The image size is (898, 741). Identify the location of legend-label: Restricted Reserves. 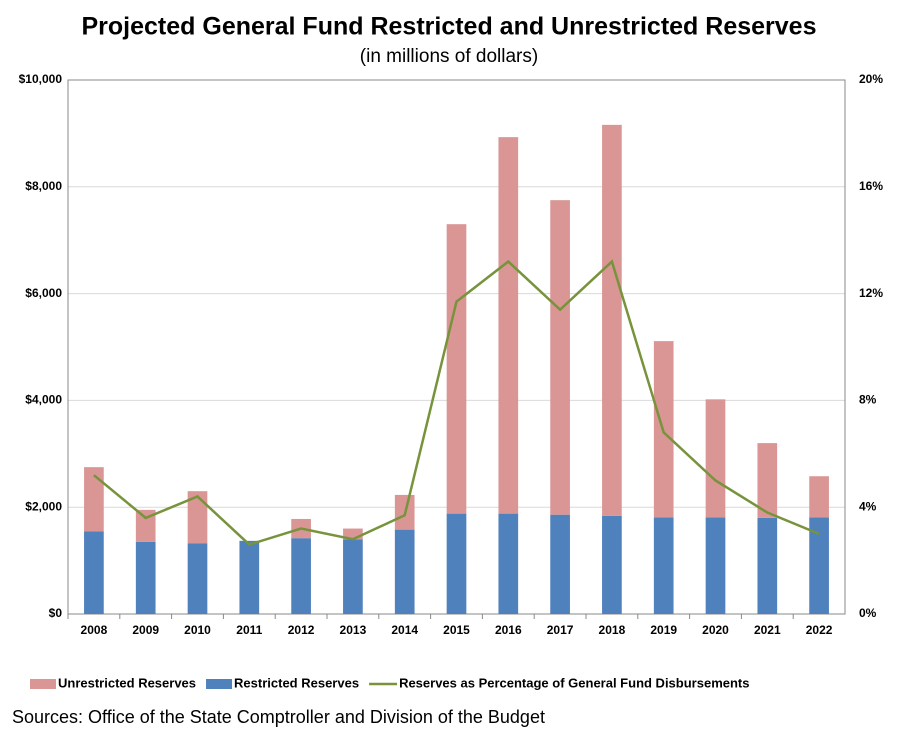
(296, 682).